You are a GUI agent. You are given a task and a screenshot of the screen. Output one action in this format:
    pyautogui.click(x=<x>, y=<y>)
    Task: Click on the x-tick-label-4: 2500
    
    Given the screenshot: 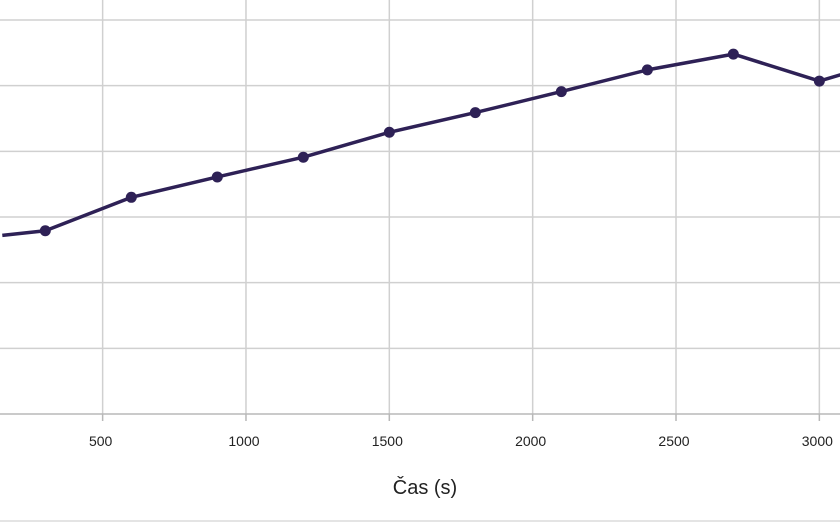 What is the action you would take?
    pyautogui.click(x=673, y=441)
    